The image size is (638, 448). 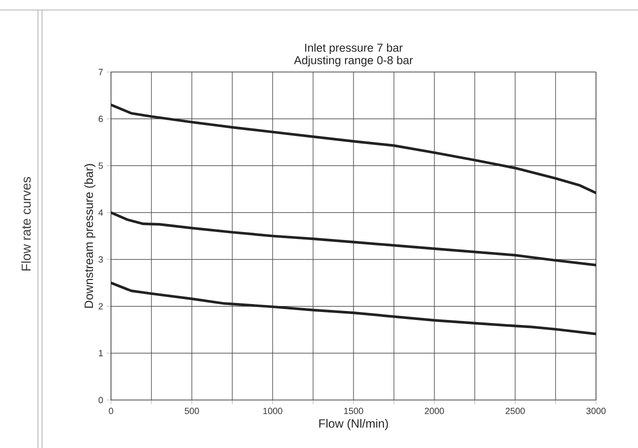 What do you see at coordinates (353, 61) in the screenshot?
I see `chart-subtitle: Adjusting range 0-8 bar` at bounding box center [353, 61].